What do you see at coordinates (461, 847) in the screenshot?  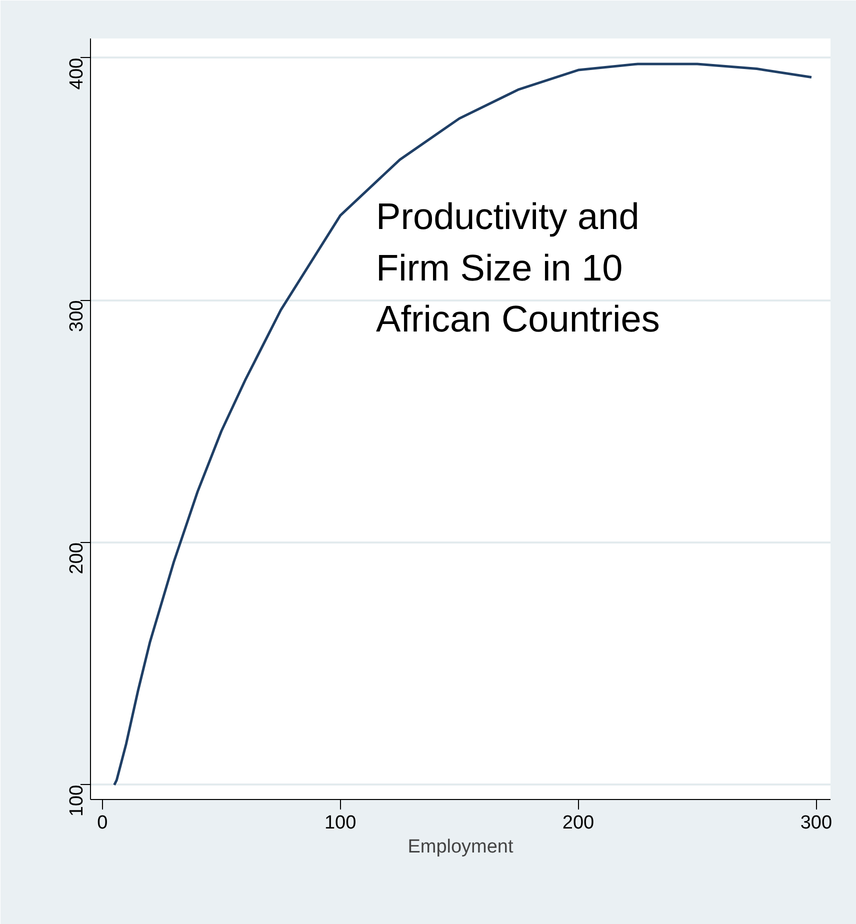 I see `x-axis-title: Employment` at bounding box center [461, 847].